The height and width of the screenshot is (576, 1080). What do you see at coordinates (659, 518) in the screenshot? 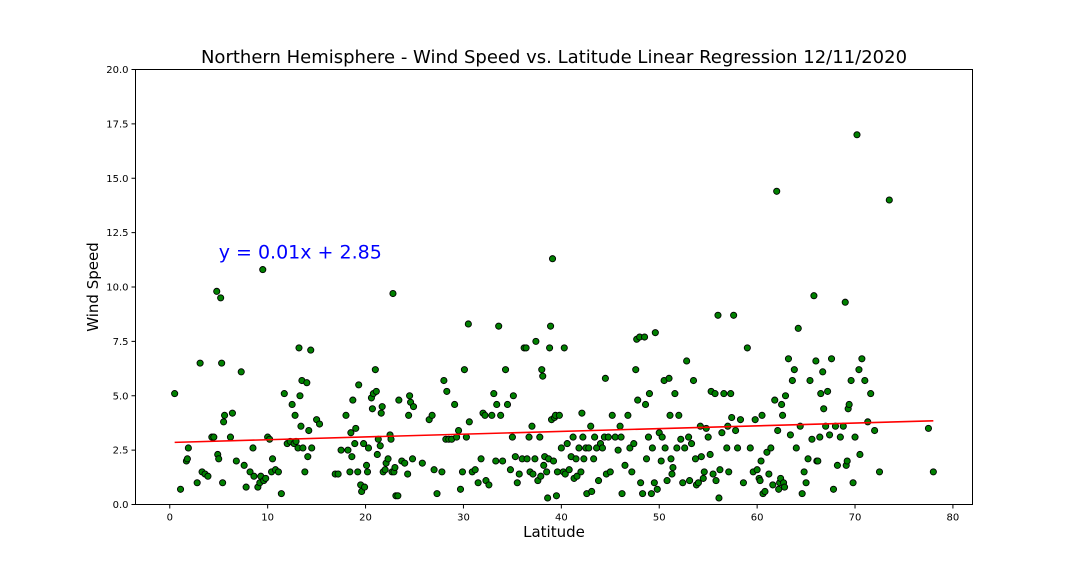
I see `x-tick-label: 50` at bounding box center [659, 518].